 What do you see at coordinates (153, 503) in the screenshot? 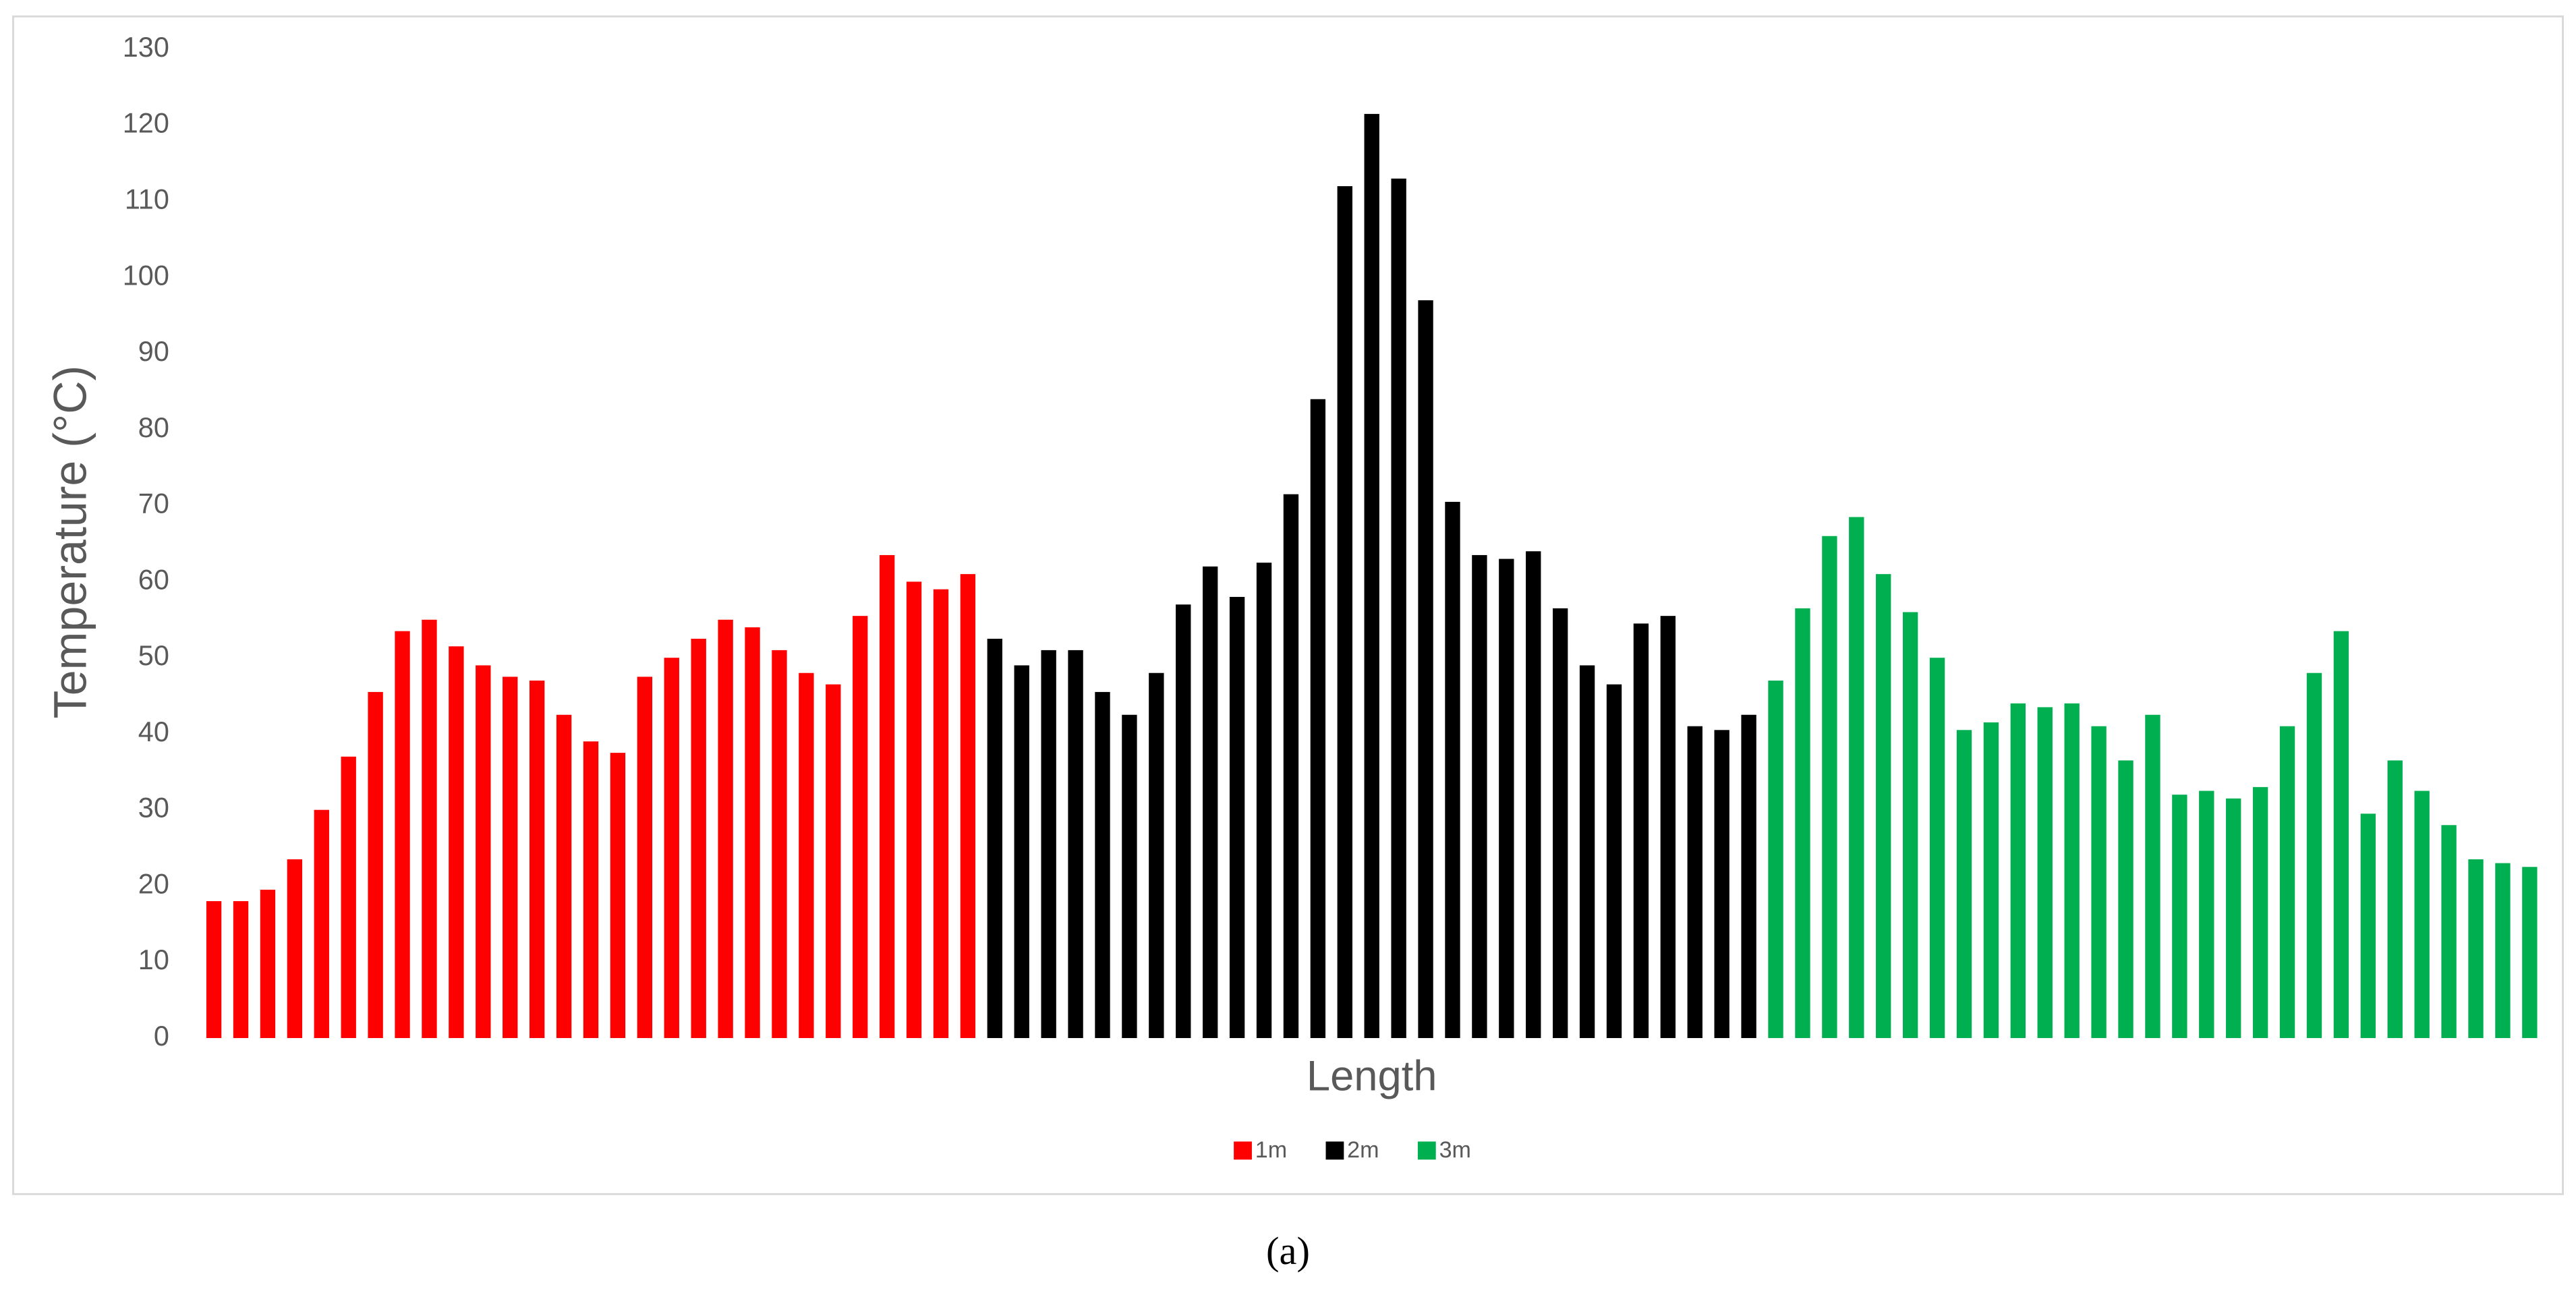
I see `y-tick-label: 70` at bounding box center [153, 503].